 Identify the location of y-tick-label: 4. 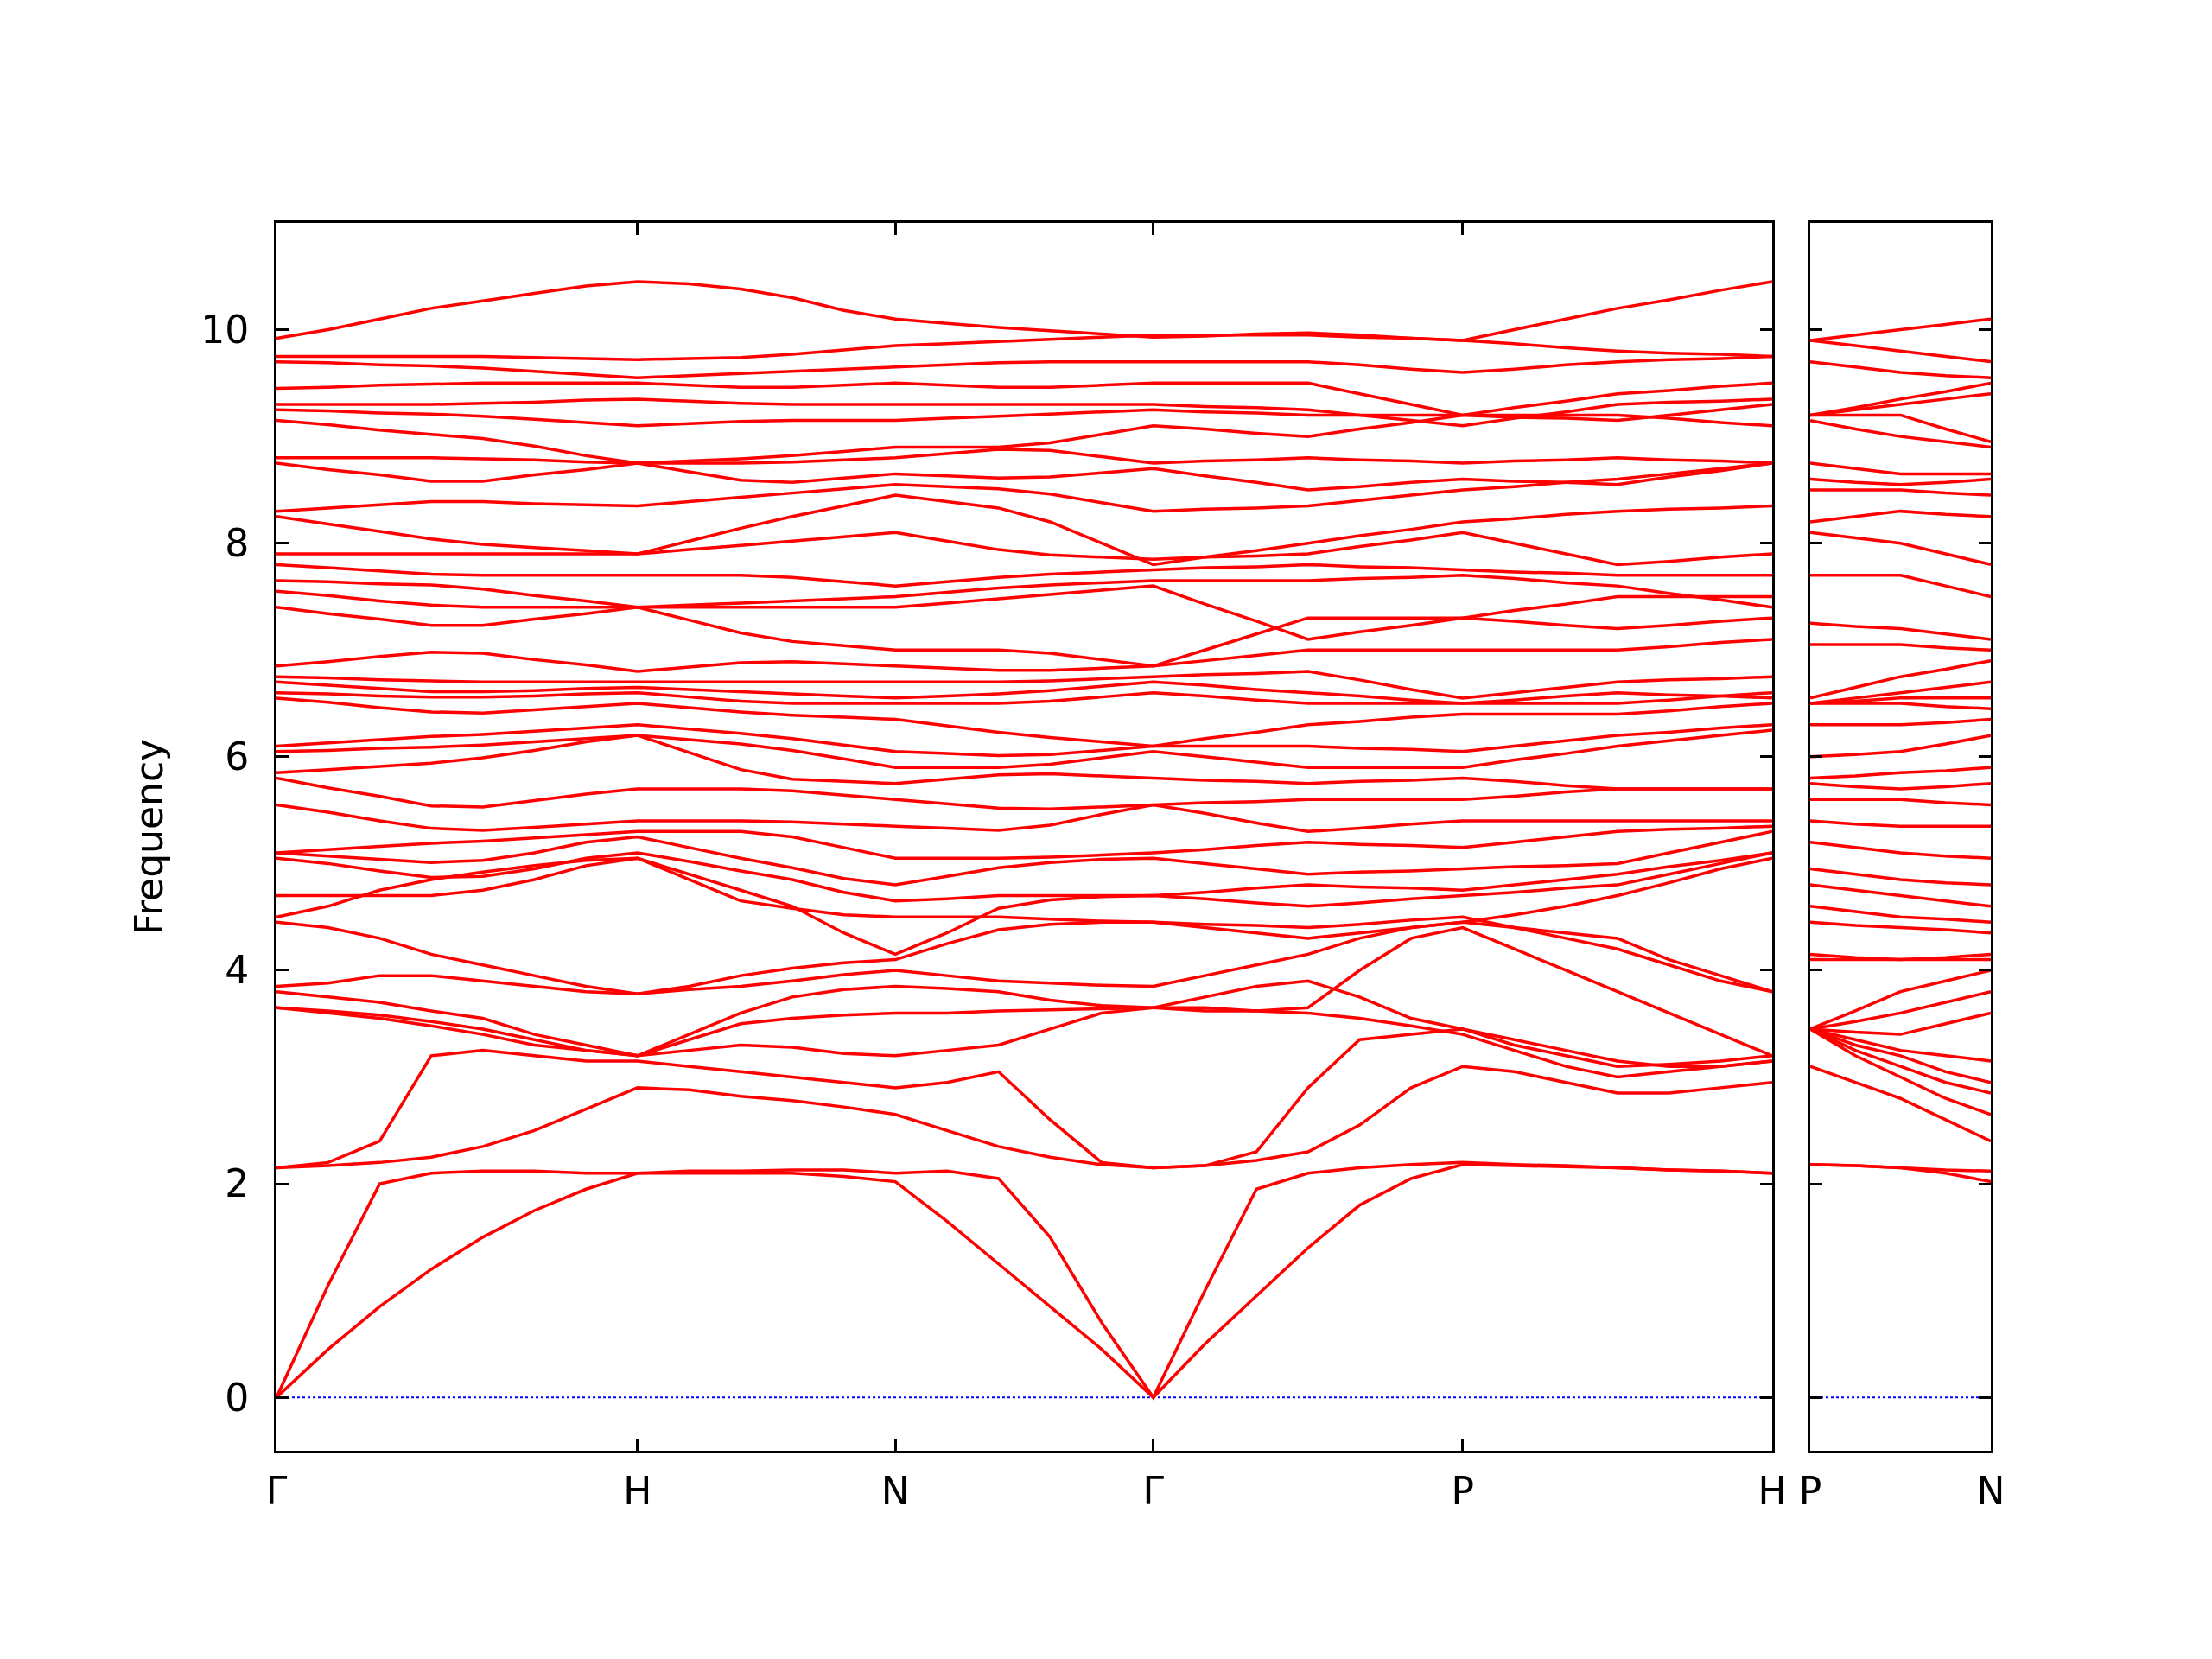
(237, 970).